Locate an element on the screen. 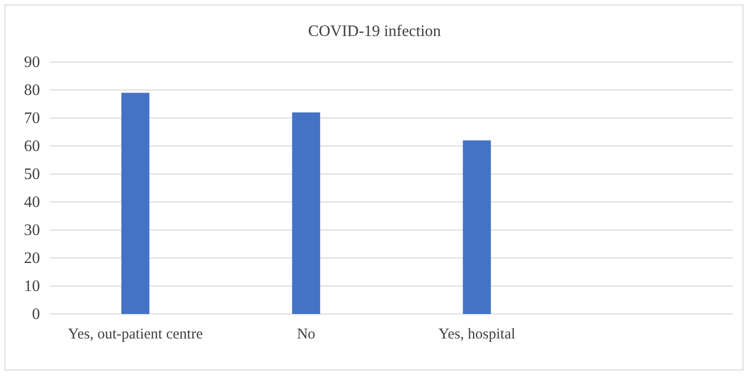 This screenshot has width=749, height=376. y-tick-label: 40 is located at coordinates (32, 203).